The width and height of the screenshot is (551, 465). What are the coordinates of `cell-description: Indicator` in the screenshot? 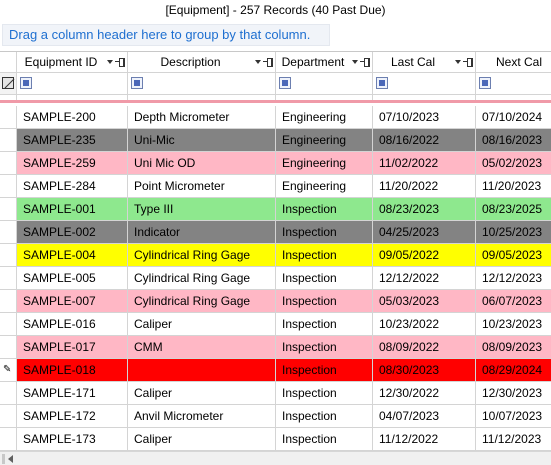 It's located at (202, 232).